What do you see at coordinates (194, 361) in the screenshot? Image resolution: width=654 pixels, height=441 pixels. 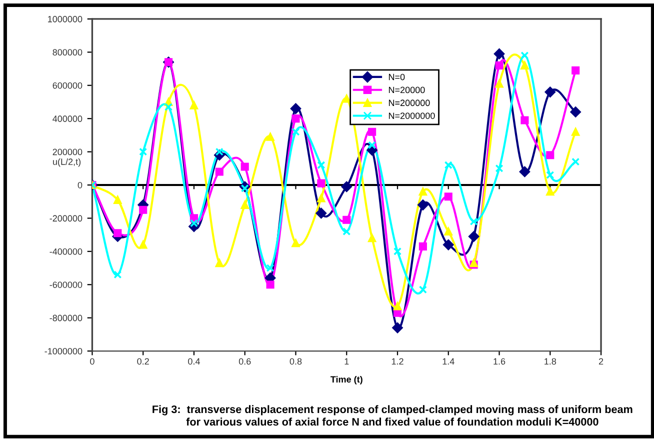 I see `x-tick-label: 0.4` at bounding box center [194, 361].